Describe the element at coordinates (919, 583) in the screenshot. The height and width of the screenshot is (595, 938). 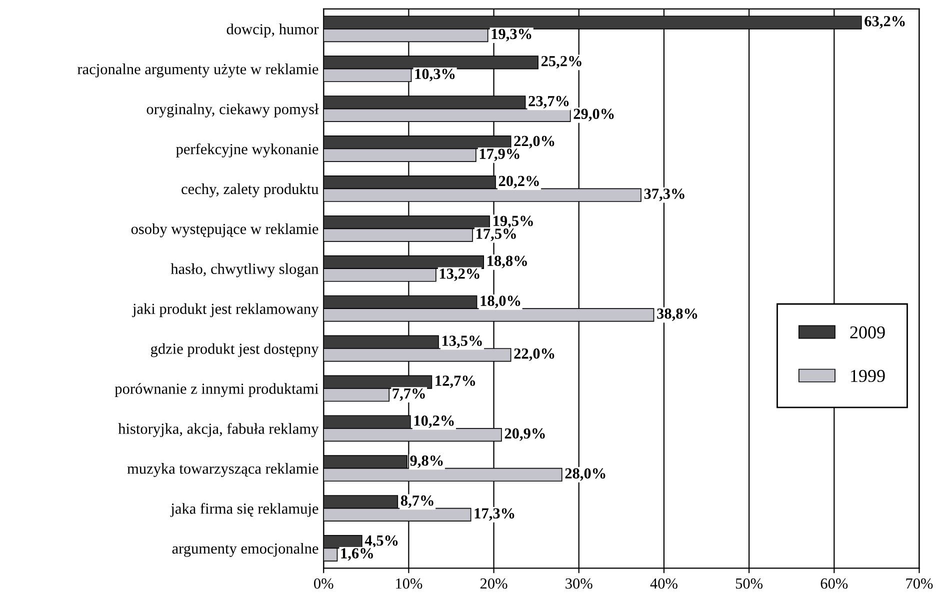
I see `x-tick-label: 70%` at that location.